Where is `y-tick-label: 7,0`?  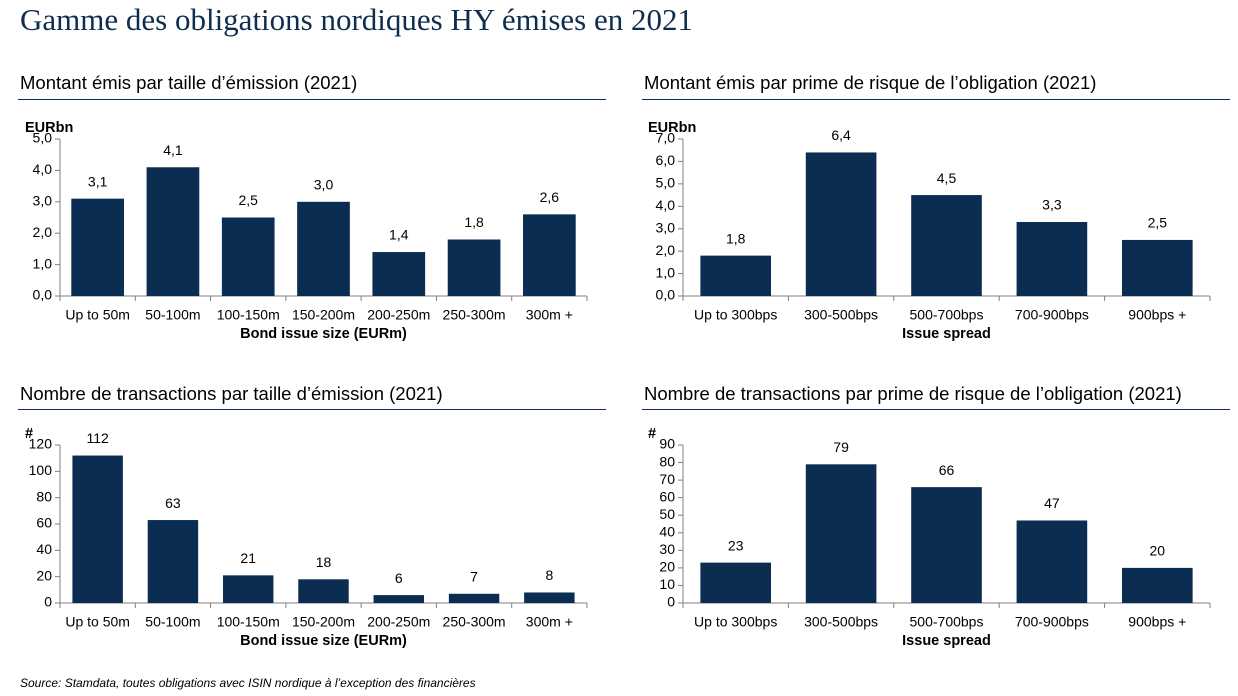 y-tick-label: 7,0 is located at coordinates (666, 138).